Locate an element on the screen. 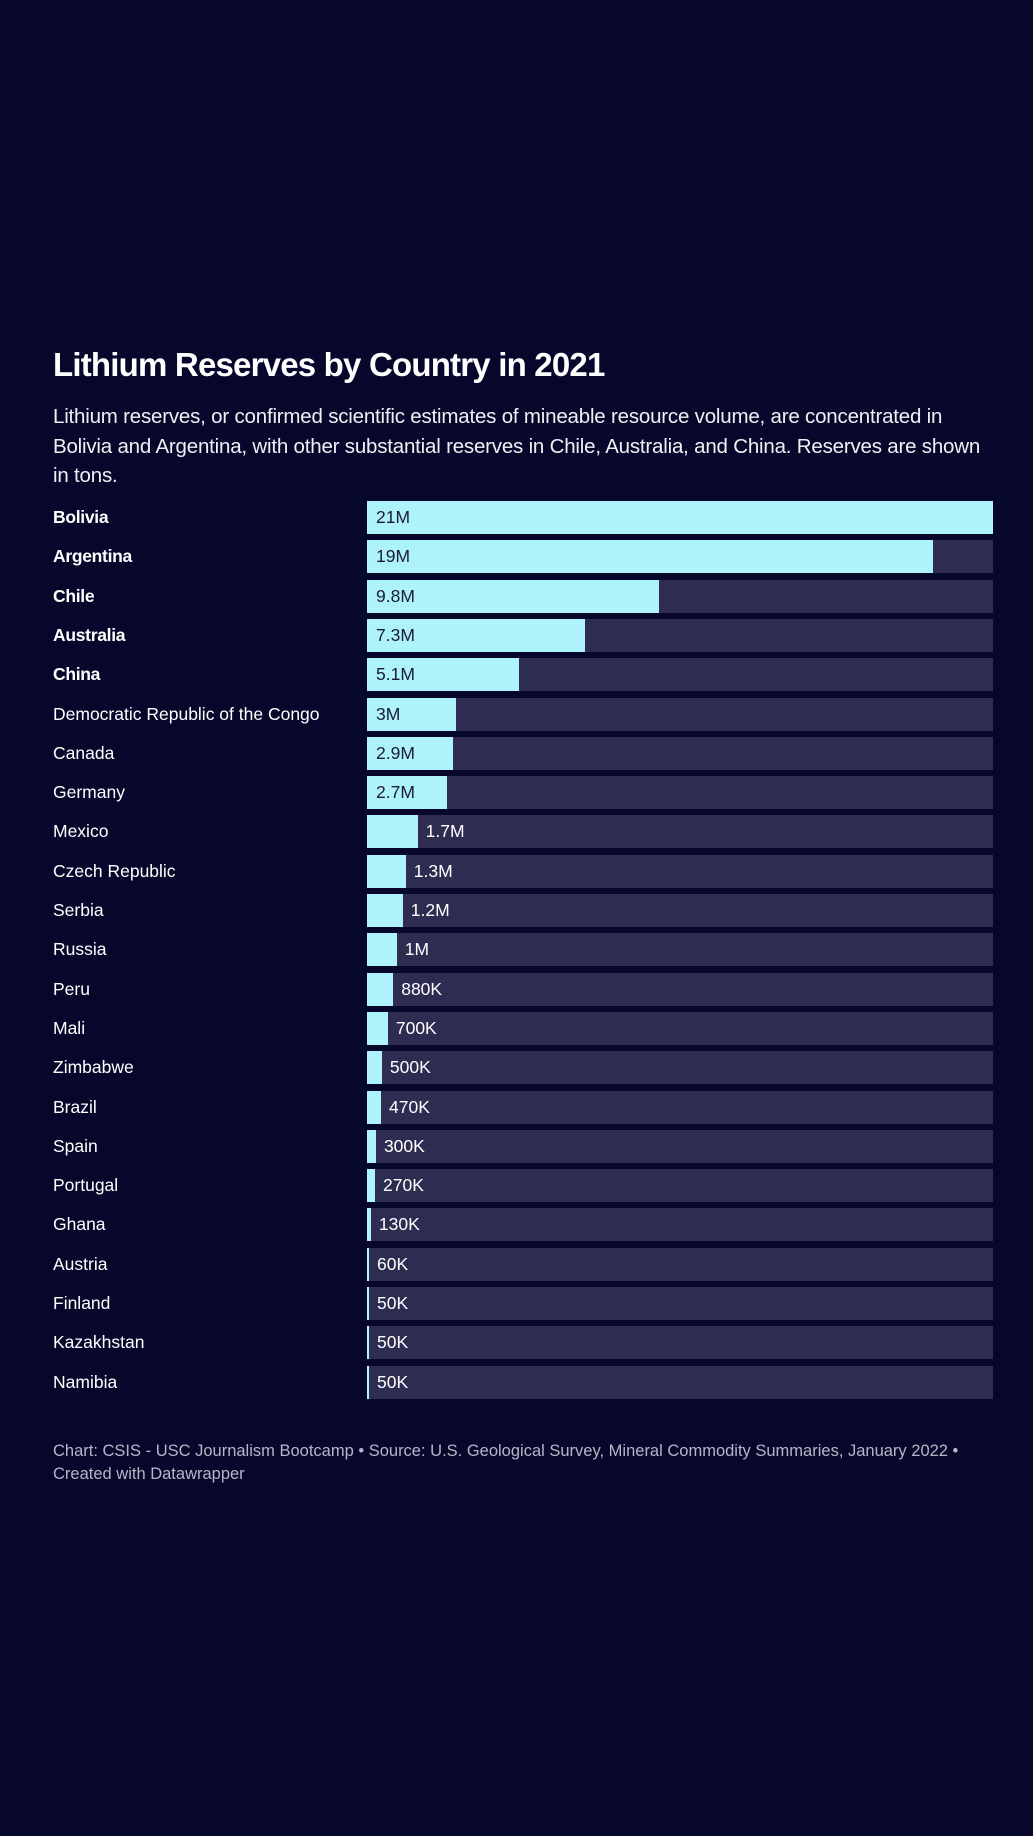 Image resolution: width=1033 pixels, height=1836 pixels. category-label: Namibia is located at coordinates (85, 1381).